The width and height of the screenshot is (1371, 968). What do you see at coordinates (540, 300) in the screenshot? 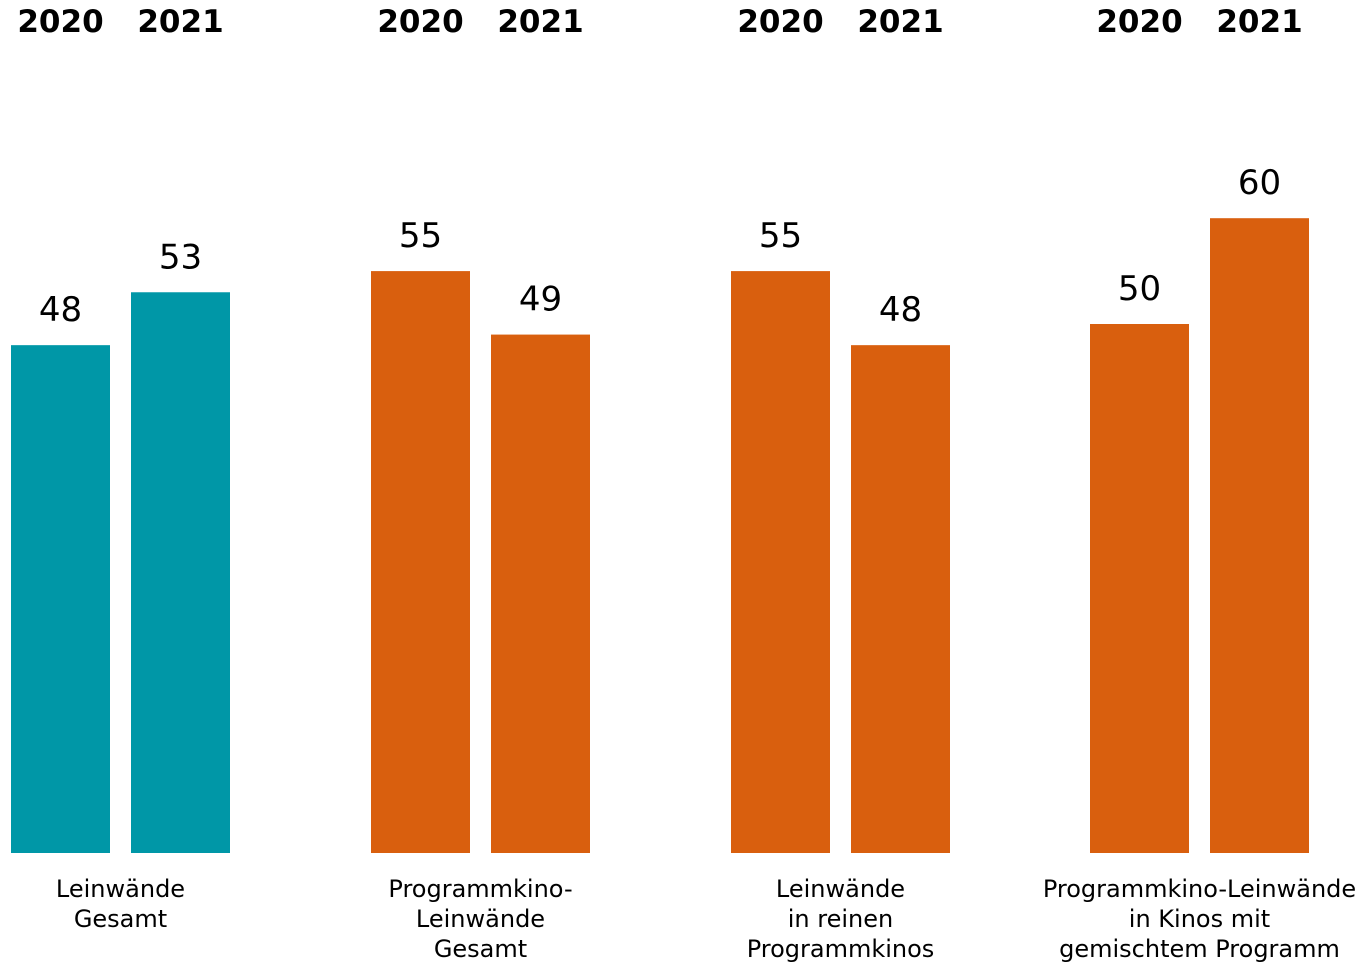
I see `value-label: 49` at bounding box center [540, 300].